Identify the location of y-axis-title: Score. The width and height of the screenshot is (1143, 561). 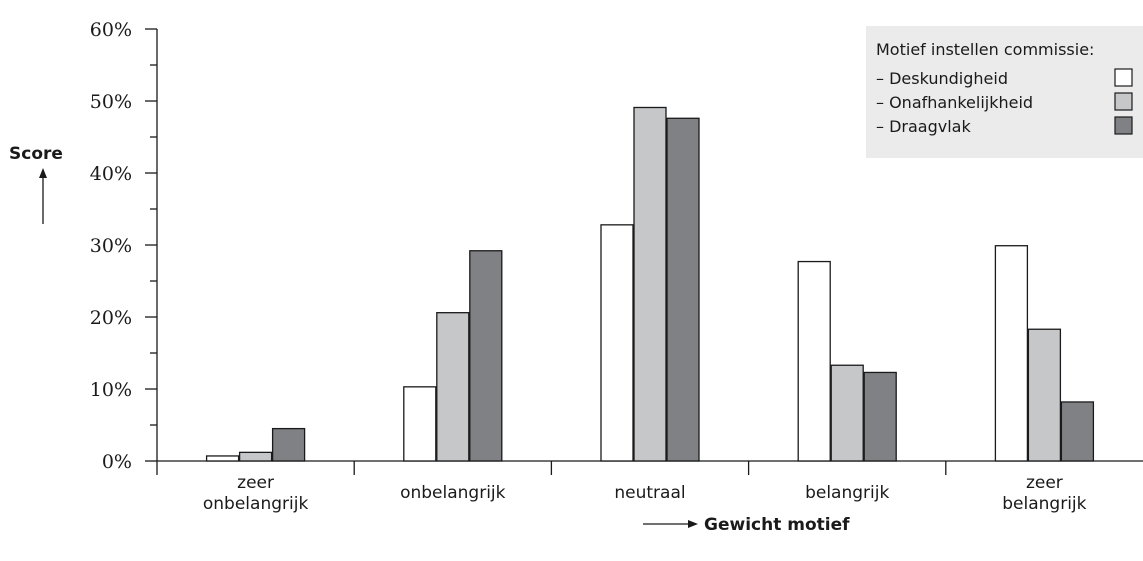
(36, 154).